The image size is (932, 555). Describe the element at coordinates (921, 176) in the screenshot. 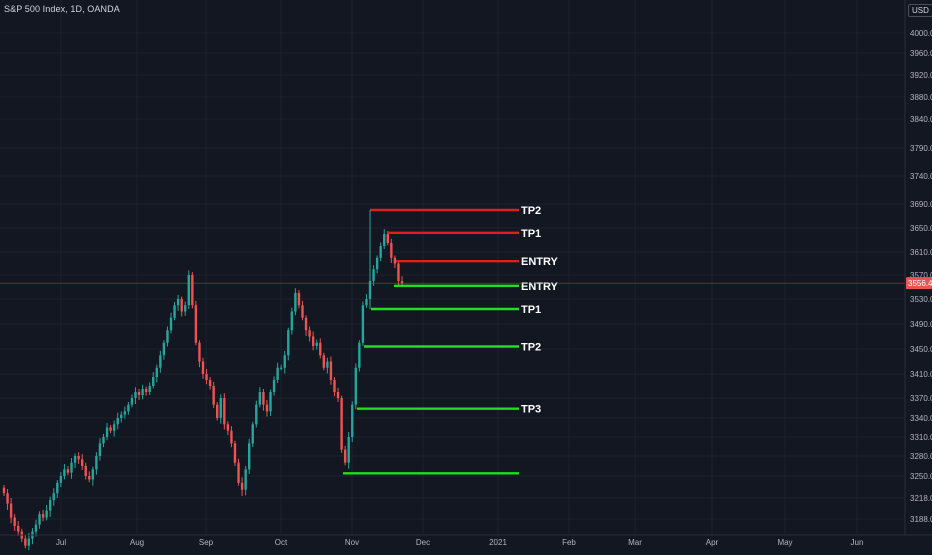

I see `price-tick-label: 3740.0` at that location.